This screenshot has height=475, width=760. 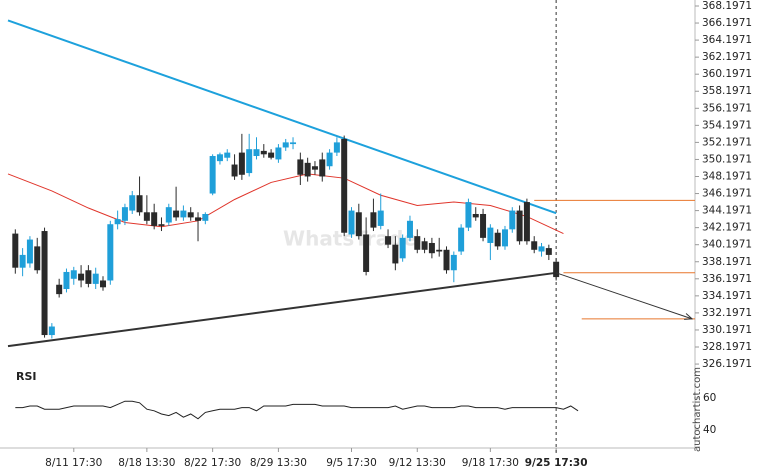 I want to click on y-tick-label: 332.1971, so click(x=727, y=313).